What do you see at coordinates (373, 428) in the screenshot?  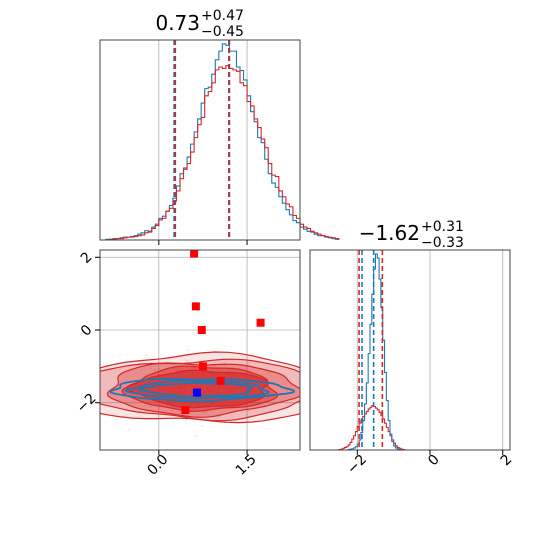 I see `histogram-x2-red` at bounding box center [373, 428].